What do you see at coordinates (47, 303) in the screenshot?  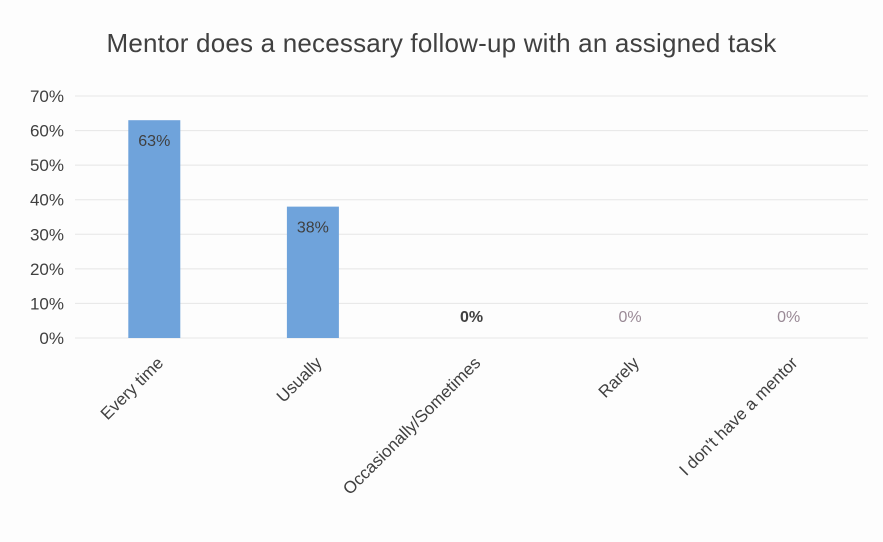 I see `y-tick-label: 10%` at bounding box center [47, 303].